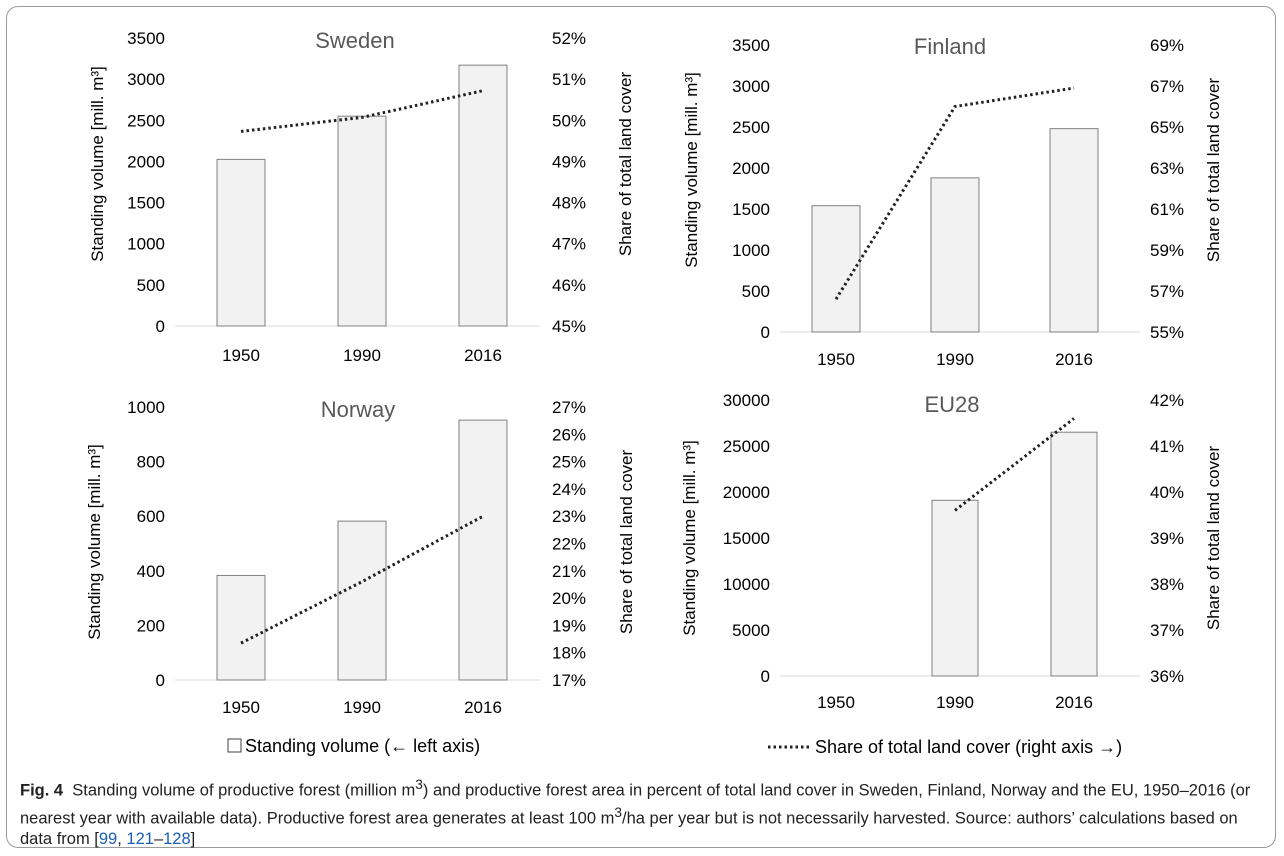 This screenshot has width=1284, height=856. What do you see at coordinates (569, 203) in the screenshot?
I see `right-tick-label: 48%` at bounding box center [569, 203].